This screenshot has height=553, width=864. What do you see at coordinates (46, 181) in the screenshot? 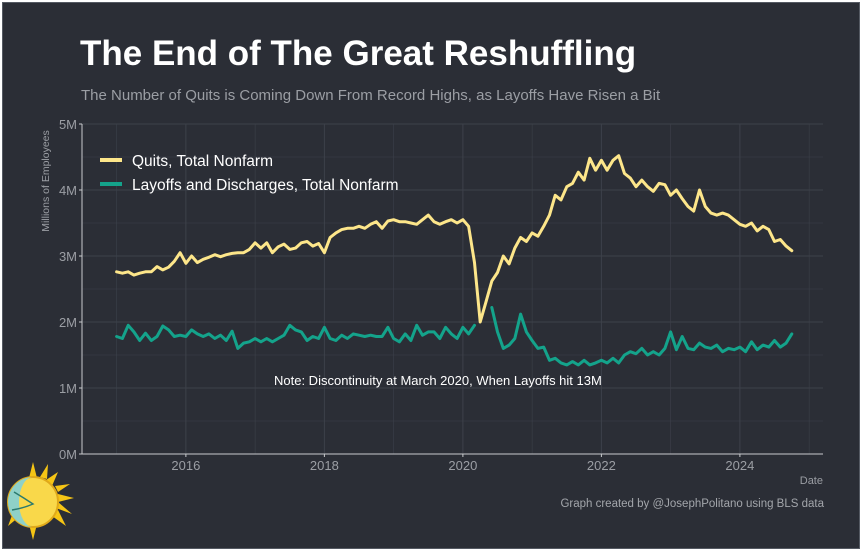
I see `y-axis-label: Millions of Employees` at bounding box center [46, 181].